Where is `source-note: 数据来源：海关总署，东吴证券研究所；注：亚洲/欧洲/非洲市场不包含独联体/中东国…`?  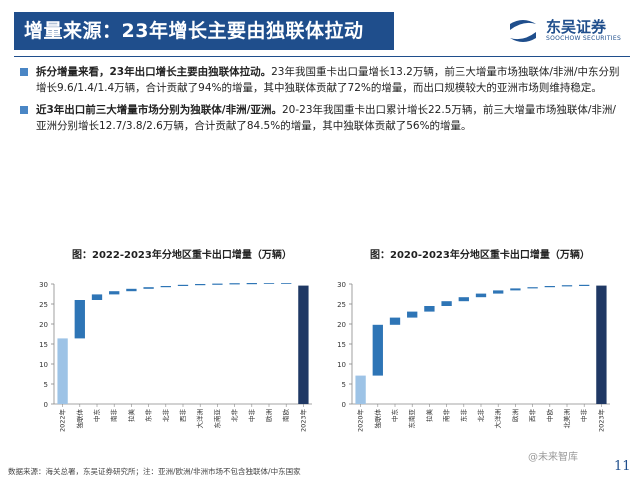 source-note: 数据来源：海关总署，东吴证券研究所；注：亚洲/欧洲/非洲市场不包含独联体/中东国… is located at coordinates (154, 471).